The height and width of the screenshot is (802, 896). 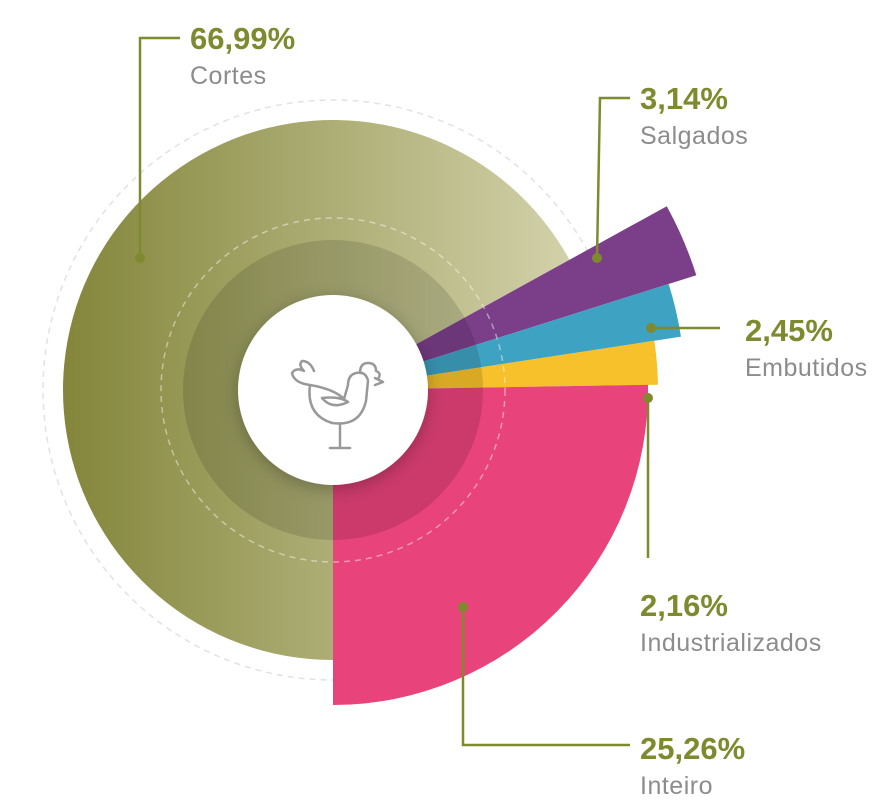 I want to click on category-label: Salgados, so click(x=694, y=136).